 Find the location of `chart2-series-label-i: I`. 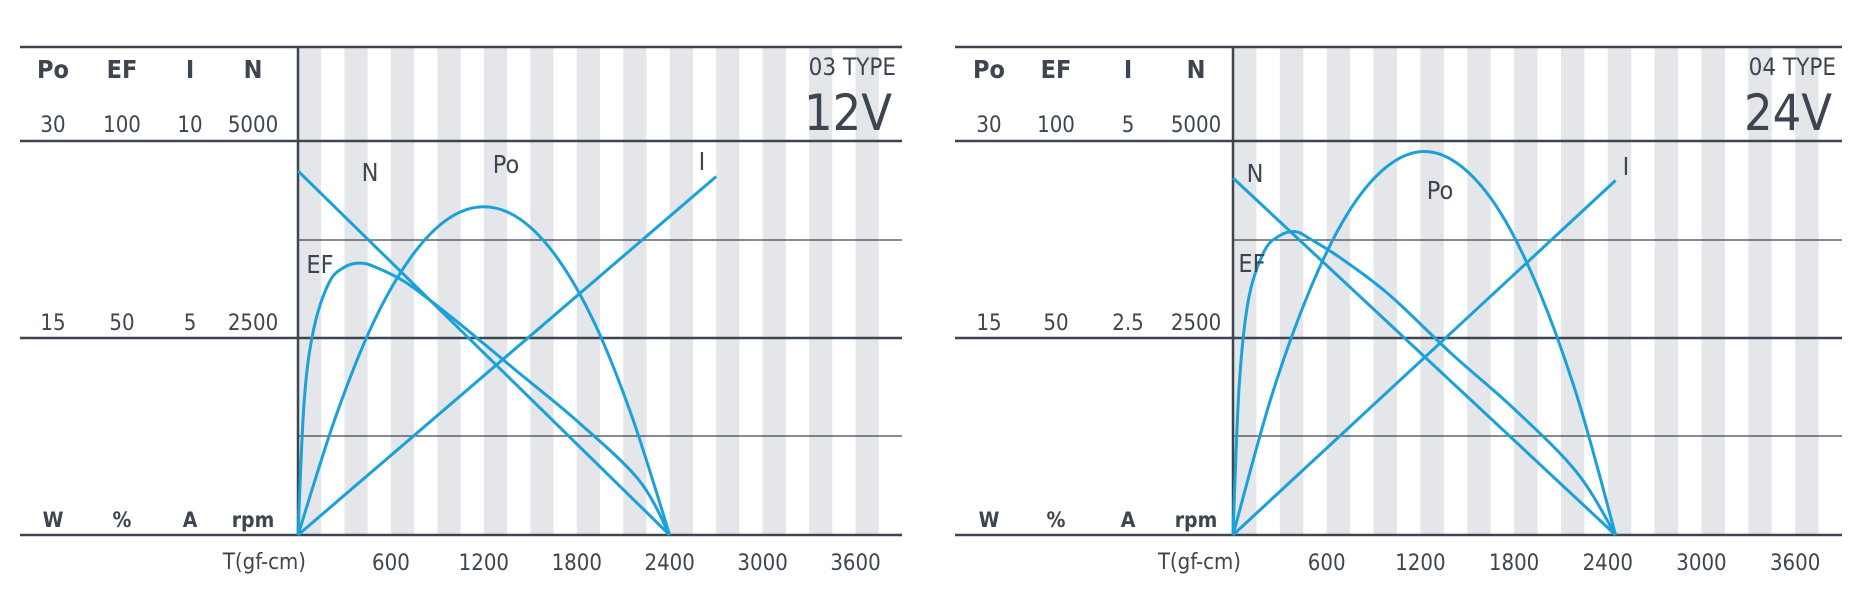

chart2-series-label-i: I is located at coordinates (1626, 166).